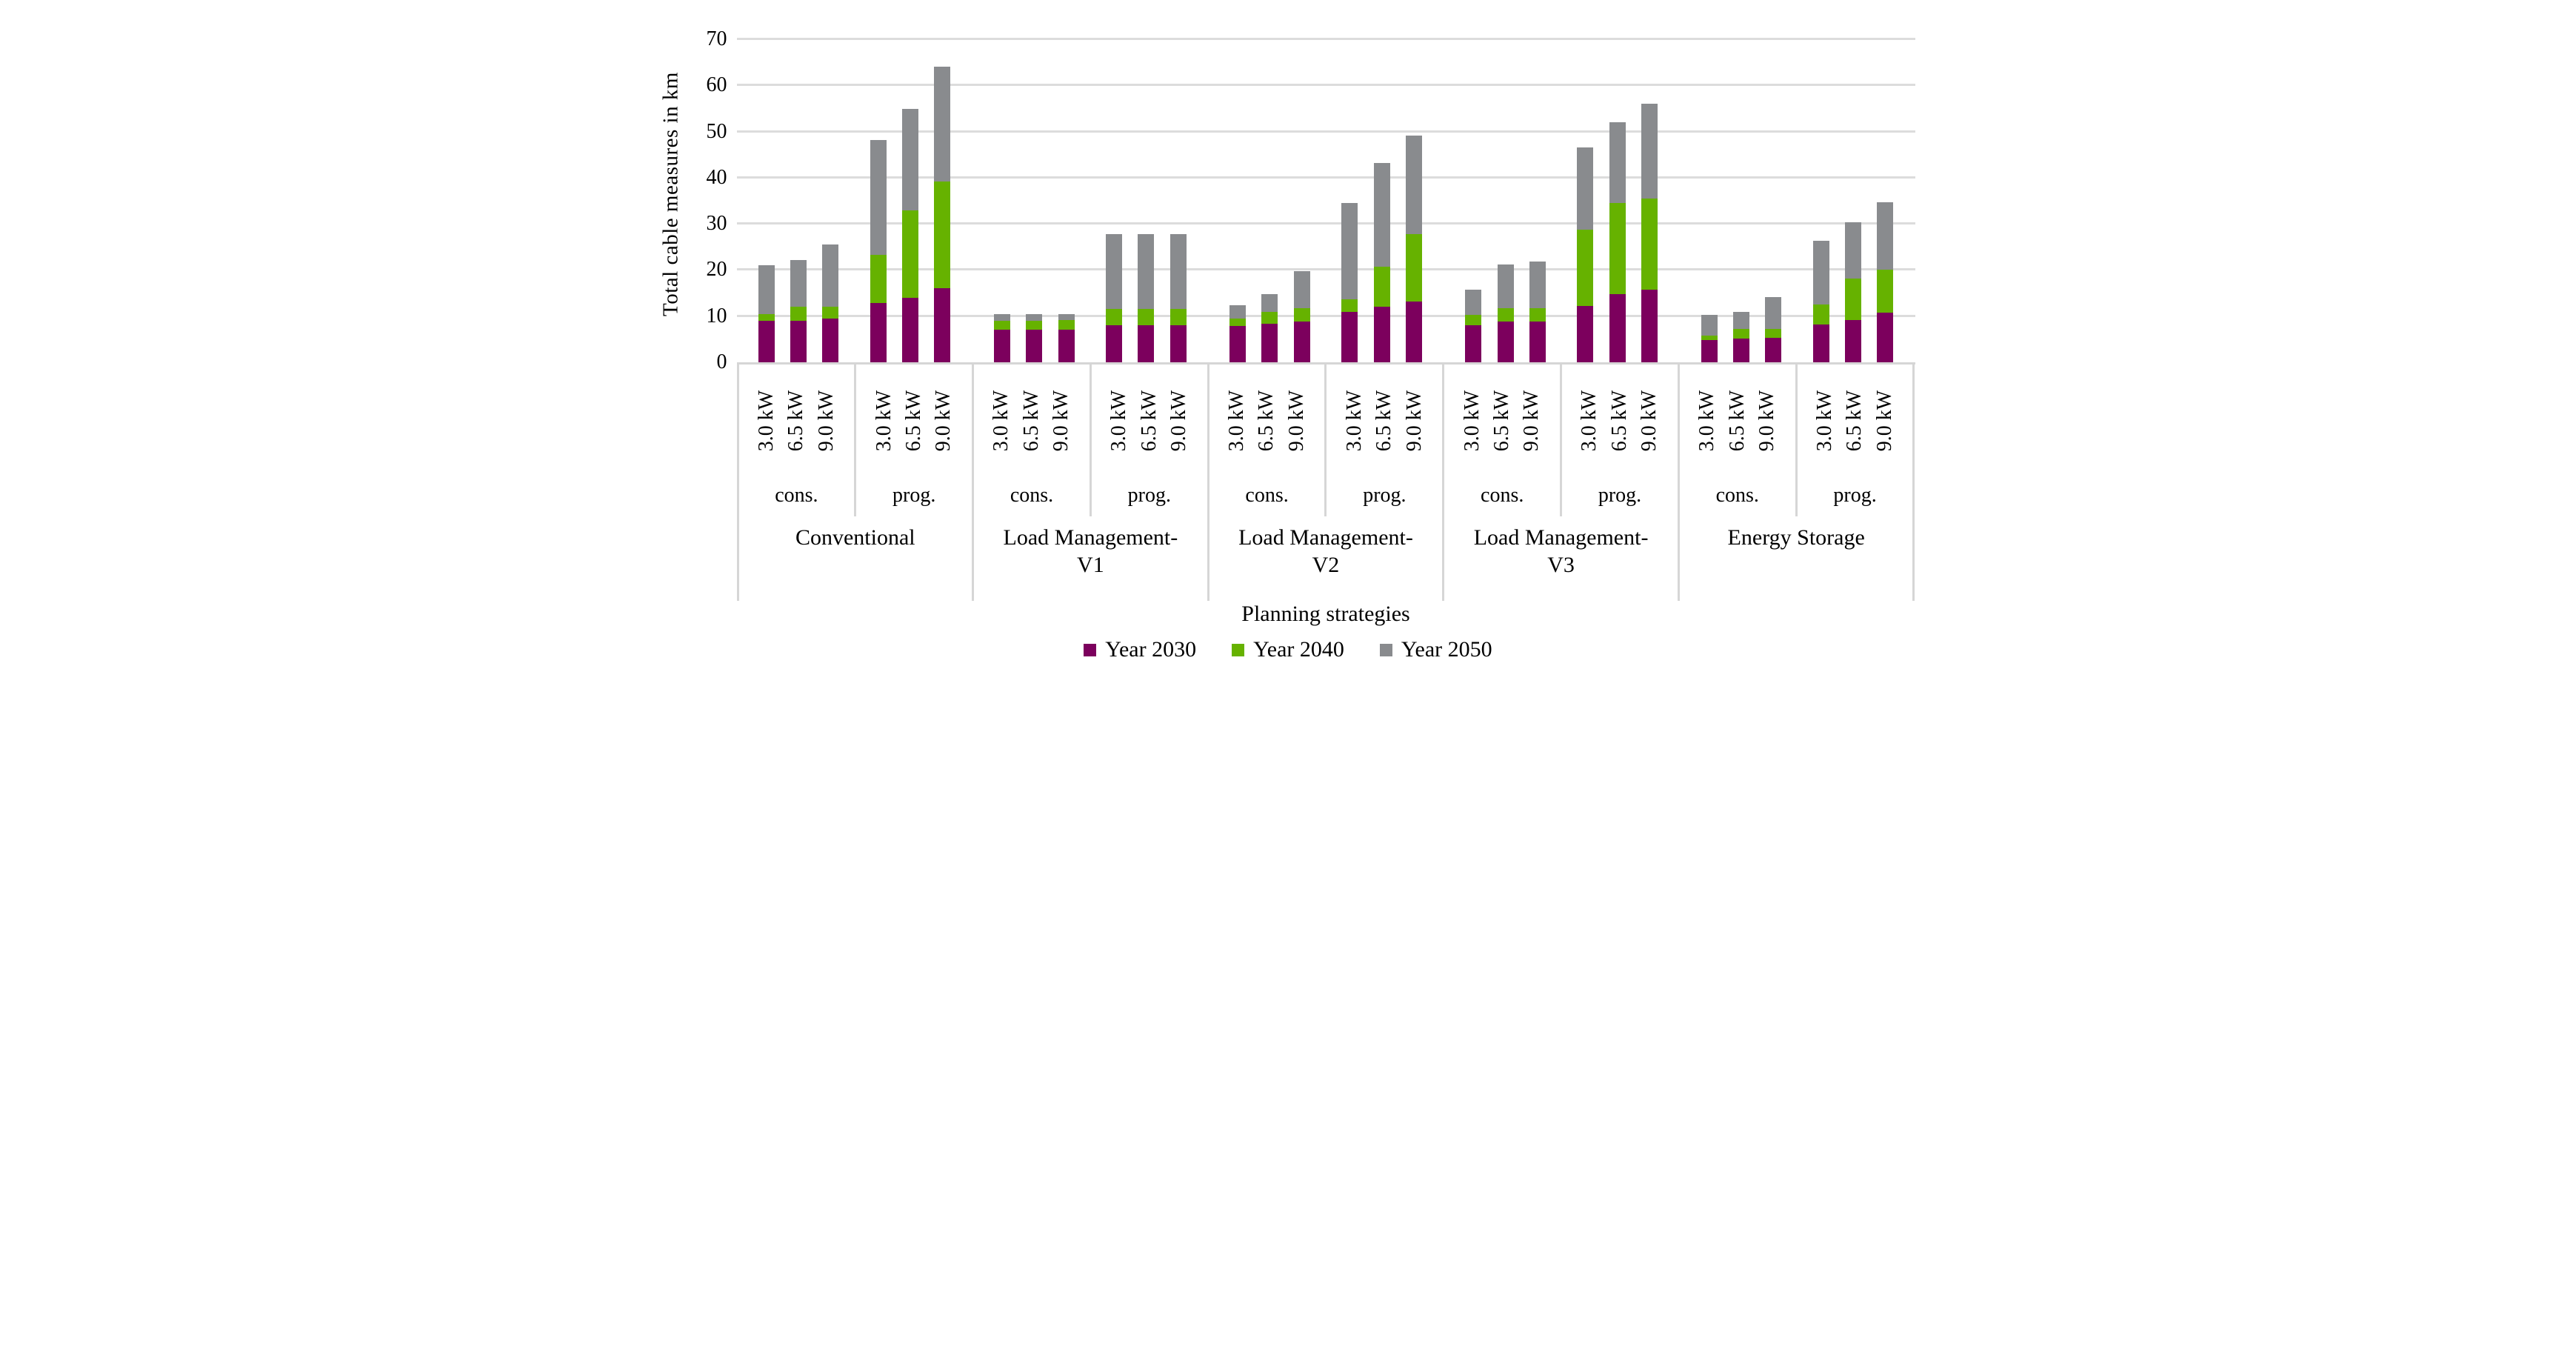  I want to click on bar-group-conventional, so click(854, 201).